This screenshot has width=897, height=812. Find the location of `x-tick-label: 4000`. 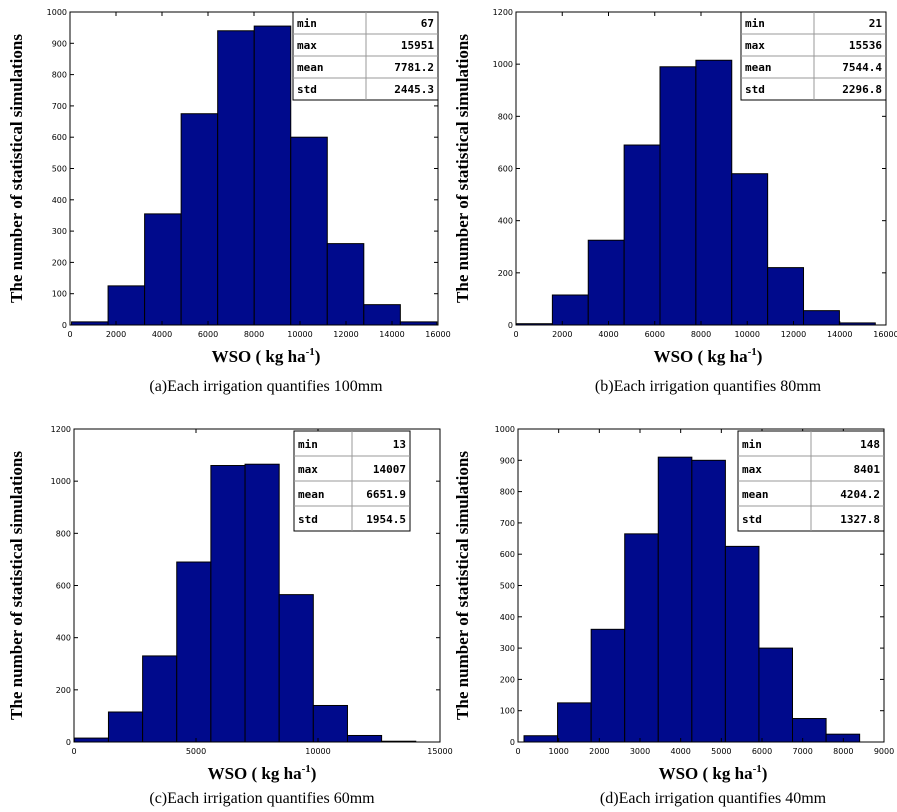

x-tick-label: 4000 is located at coordinates (162, 334).